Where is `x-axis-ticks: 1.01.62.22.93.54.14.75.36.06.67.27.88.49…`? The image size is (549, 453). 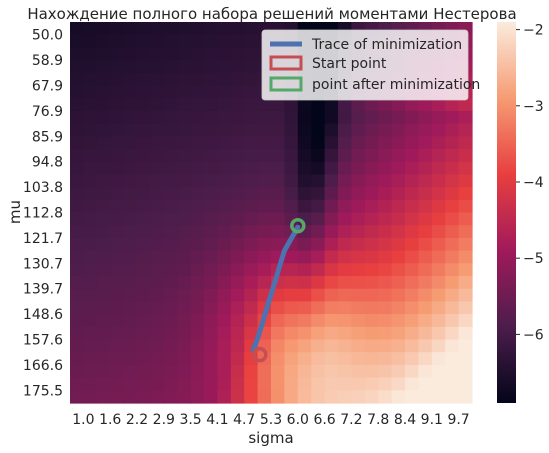
x-axis-ticks: 1.01.62.22.93.54.14.75.36.06.67.27.88.49… is located at coordinates (270, 420).